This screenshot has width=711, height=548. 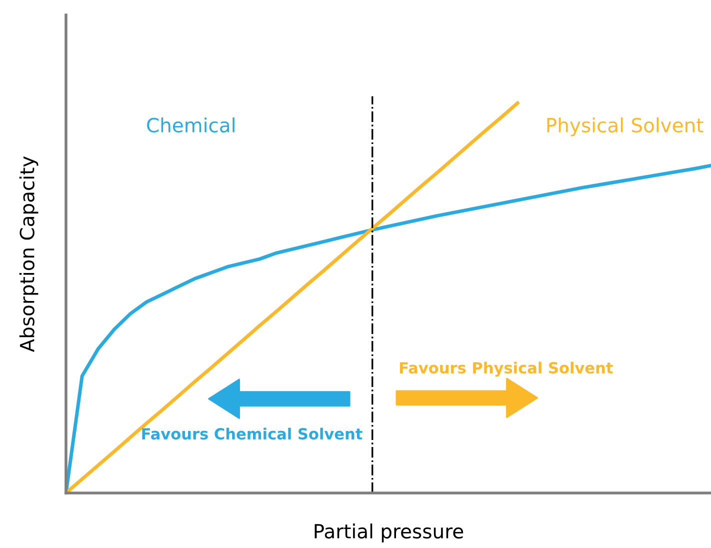 I want to click on text: Chemical, so click(x=190, y=124).